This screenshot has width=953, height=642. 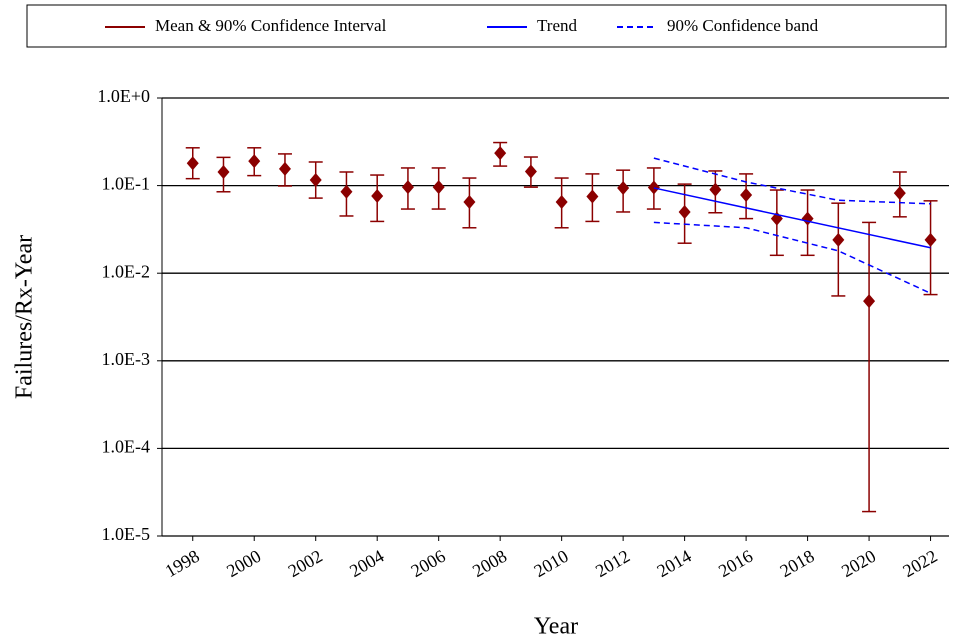 I want to click on legend-box, so click(x=486, y=26).